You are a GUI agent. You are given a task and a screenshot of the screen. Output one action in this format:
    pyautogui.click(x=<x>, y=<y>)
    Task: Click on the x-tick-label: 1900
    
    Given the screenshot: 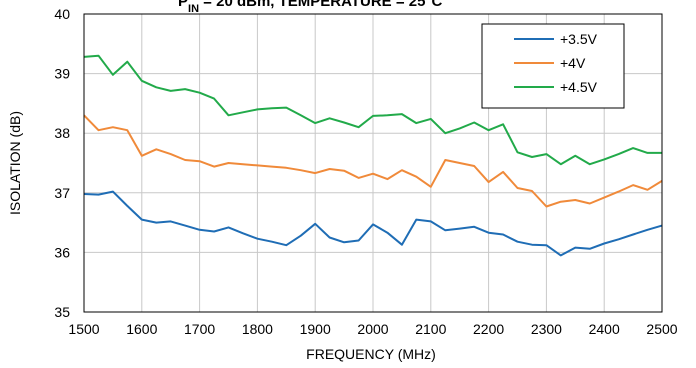 What is the action you would take?
    pyautogui.click(x=315, y=329)
    